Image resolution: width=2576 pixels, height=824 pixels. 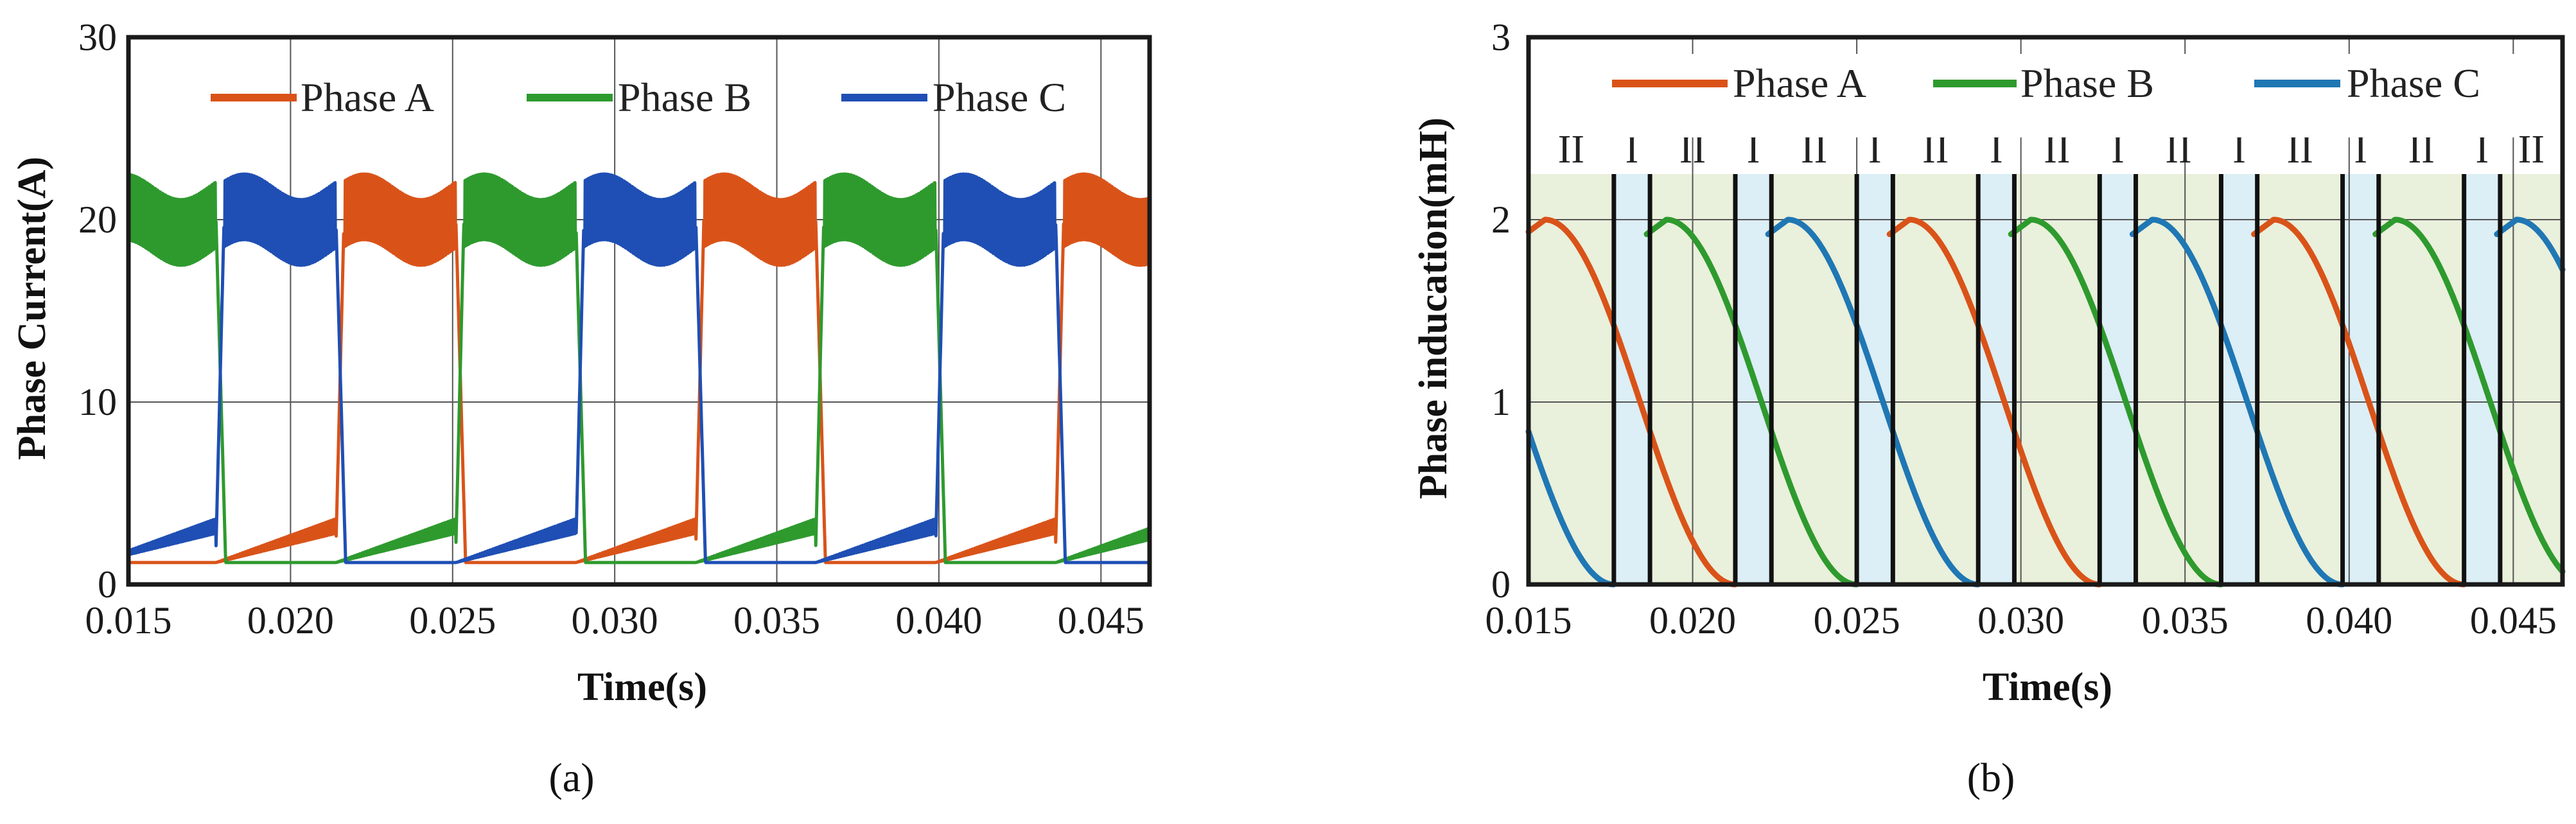 I want to click on legend-background-b, so click(x=2055, y=95).